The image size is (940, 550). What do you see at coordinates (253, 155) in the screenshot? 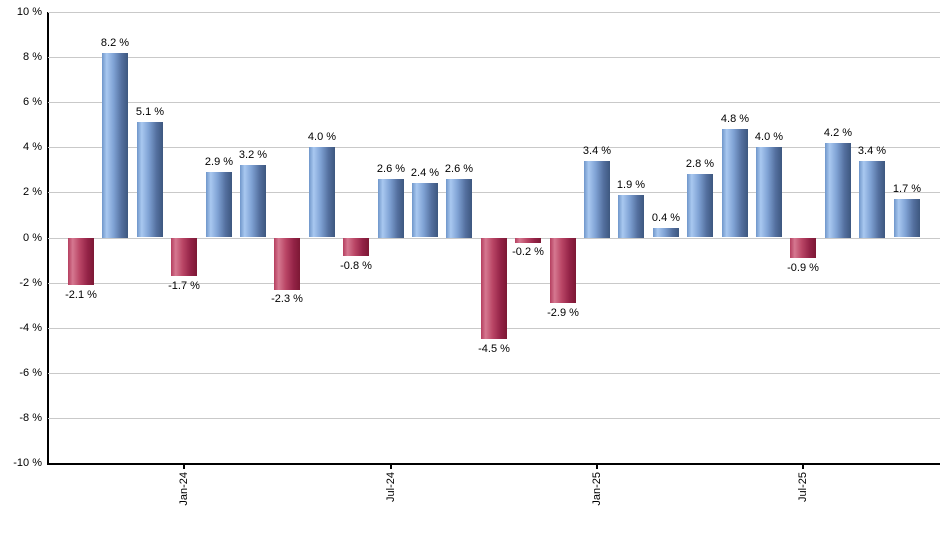
I see `bar-value-label: 3.2 %` at bounding box center [253, 155].